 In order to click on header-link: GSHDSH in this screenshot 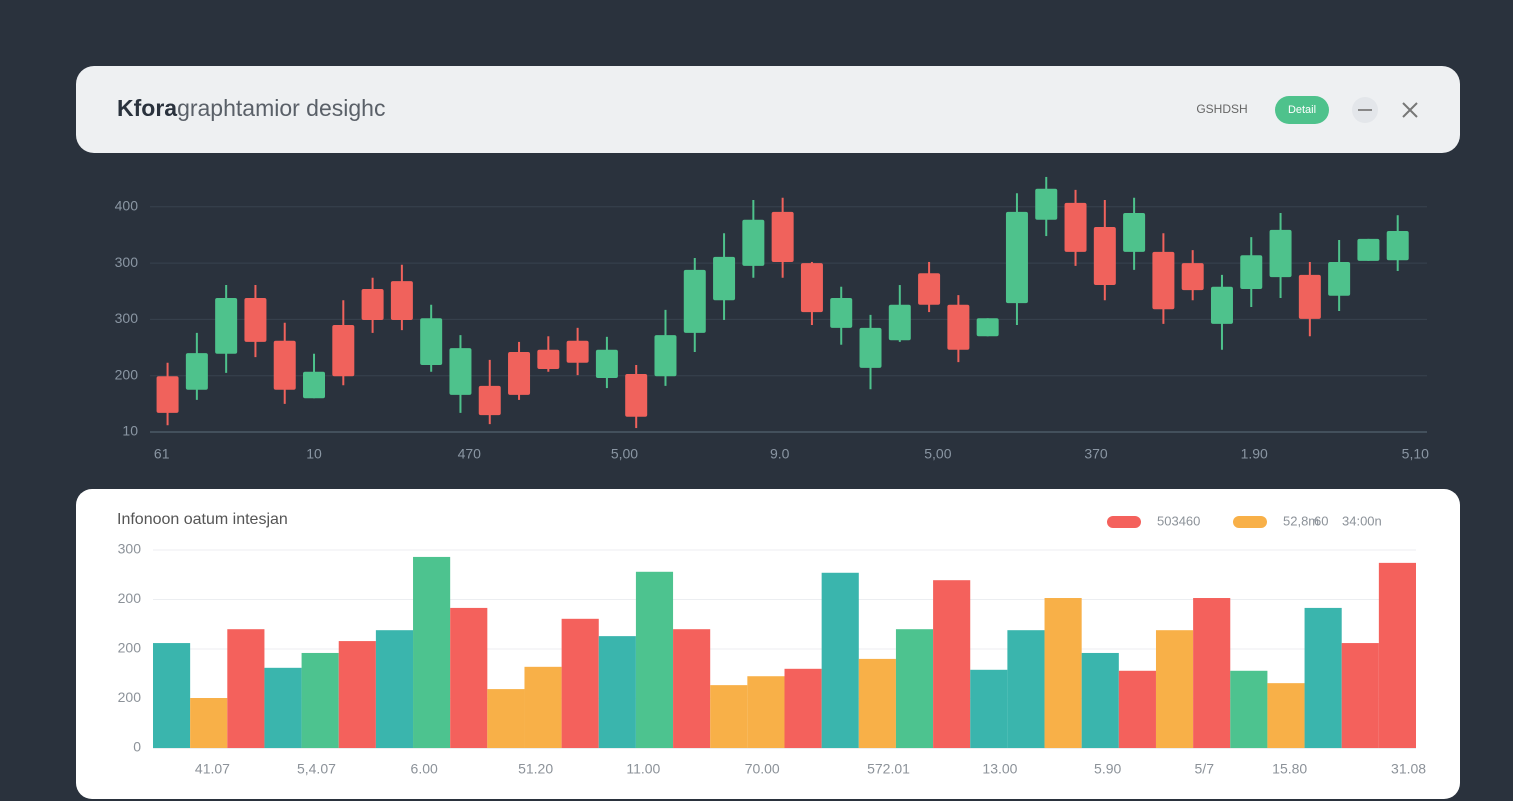, I will do `click(1221, 109)`.